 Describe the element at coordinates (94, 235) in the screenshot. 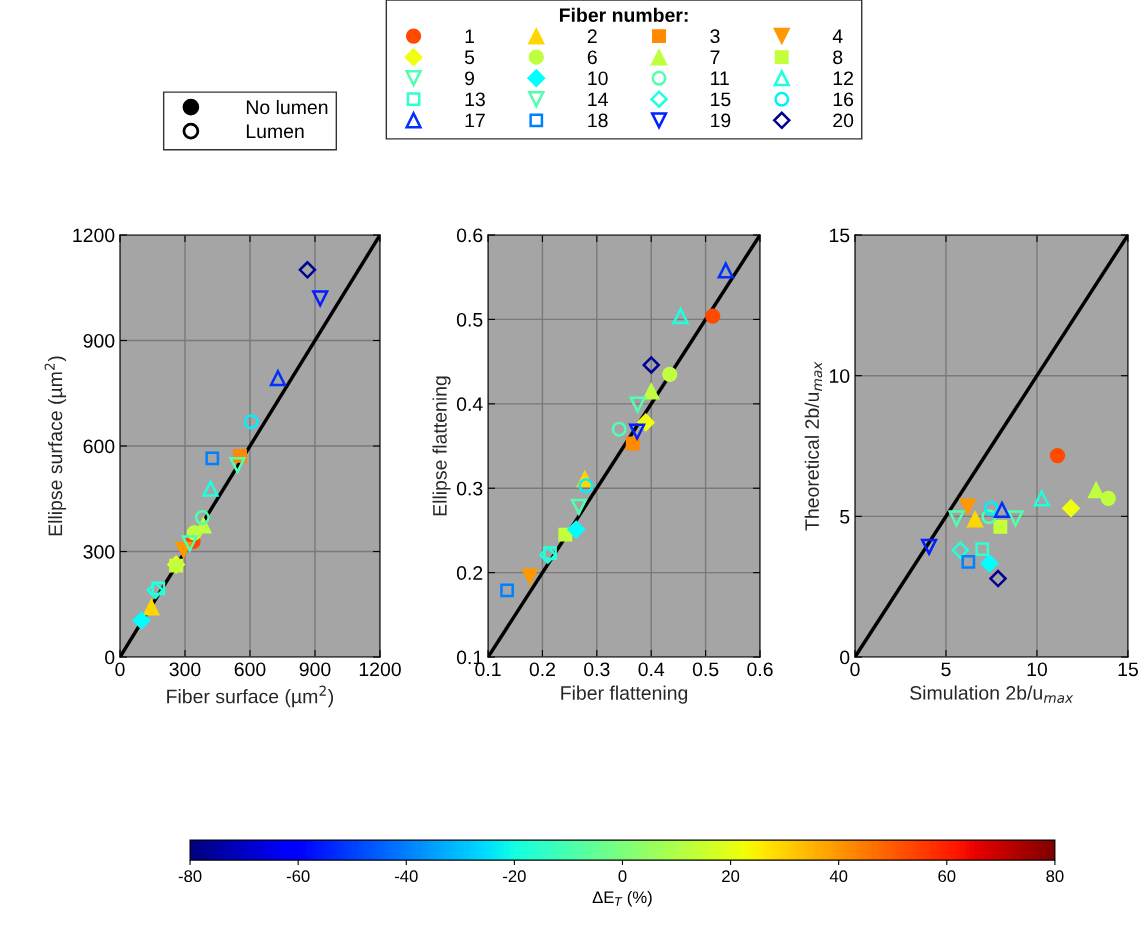

I see `y-tick-label: 1200` at that location.